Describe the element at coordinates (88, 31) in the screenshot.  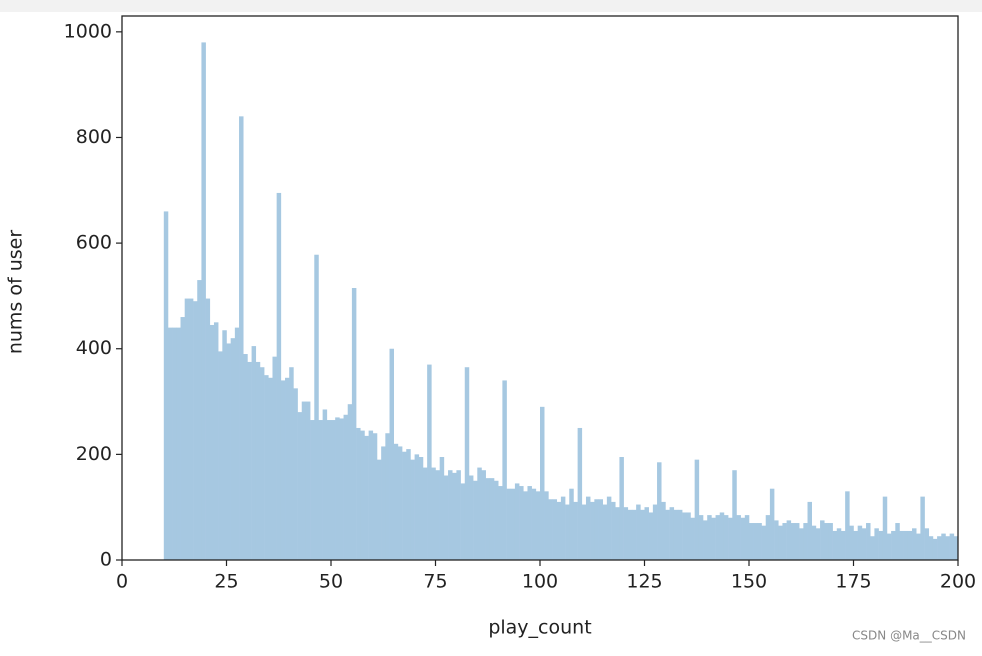
I see `y-tick-label: 1000` at that location.